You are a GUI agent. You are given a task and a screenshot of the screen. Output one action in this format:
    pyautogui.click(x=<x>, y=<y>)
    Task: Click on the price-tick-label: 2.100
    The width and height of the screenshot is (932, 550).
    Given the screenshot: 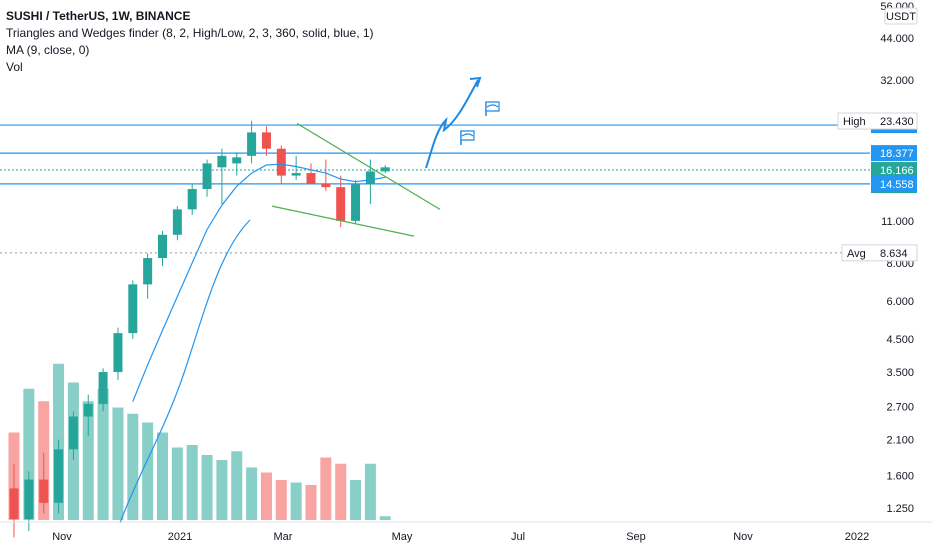 What is the action you would take?
    pyautogui.click(x=900, y=441)
    